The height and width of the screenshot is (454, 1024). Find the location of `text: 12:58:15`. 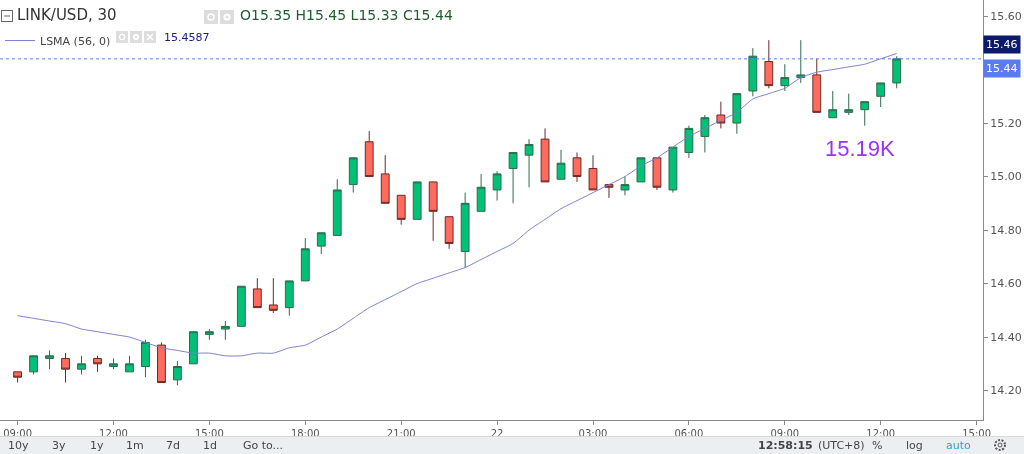

text: 12:58:15 is located at coordinates (785, 445).